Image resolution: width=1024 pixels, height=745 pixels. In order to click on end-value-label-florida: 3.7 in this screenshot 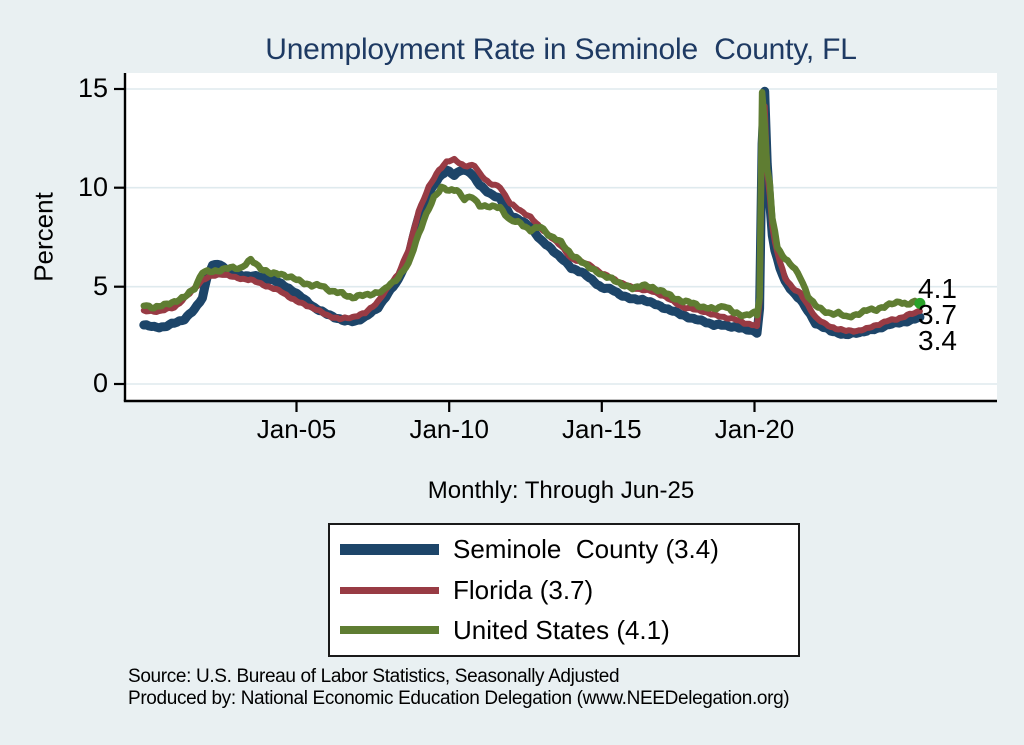, I will do `click(937, 314)`.